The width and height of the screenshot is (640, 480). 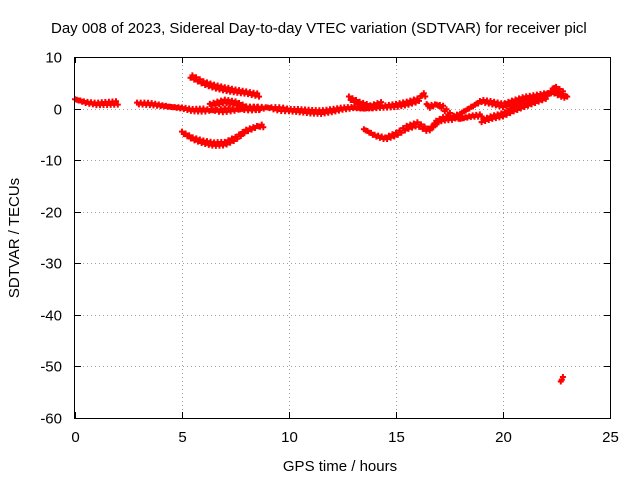 What do you see at coordinates (51, 367) in the screenshot?
I see `y-tick-label: -50` at bounding box center [51, 367].